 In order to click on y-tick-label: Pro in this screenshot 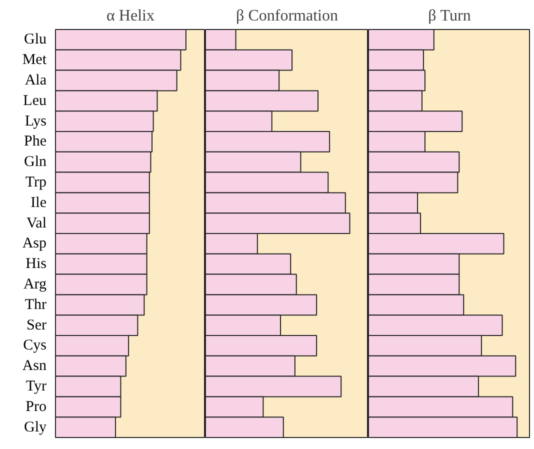, I will do `click(36, 406)`.